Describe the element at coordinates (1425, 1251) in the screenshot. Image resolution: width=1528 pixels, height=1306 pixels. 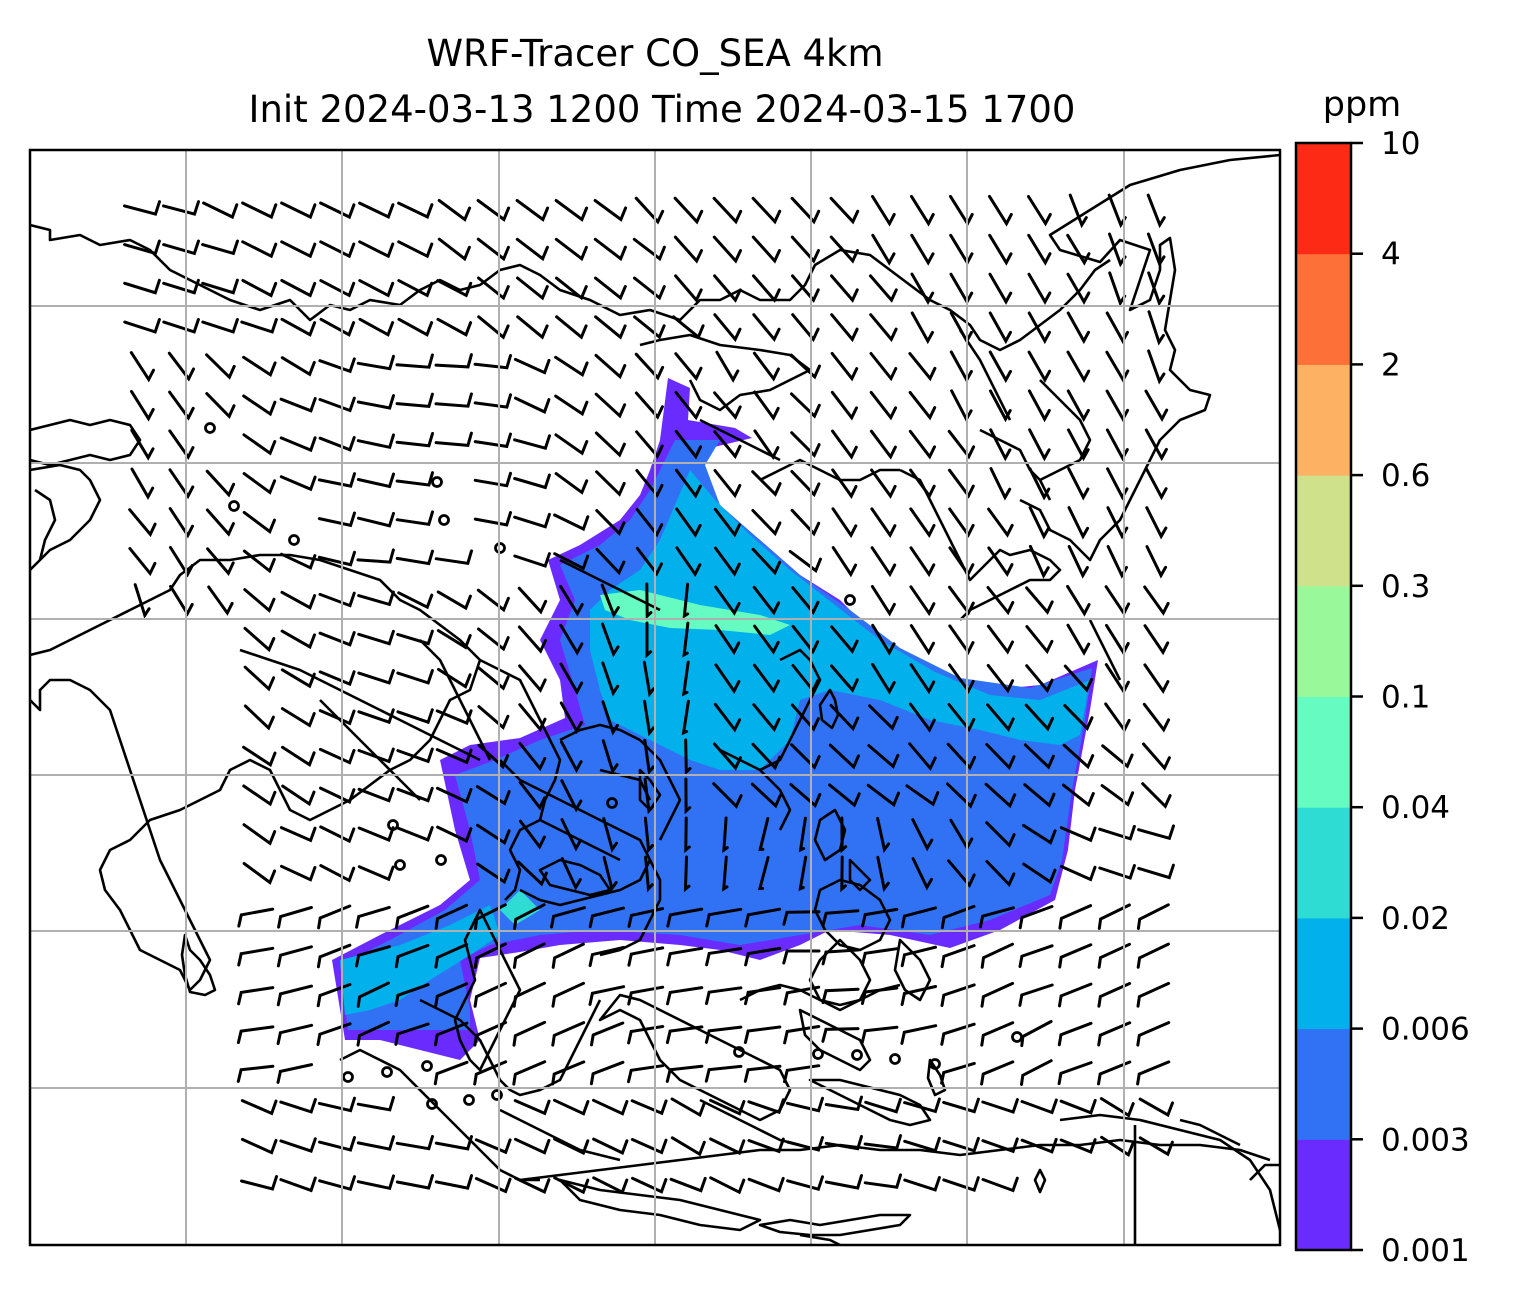
I see `colorbar-tick-label: 0.001` at that location.